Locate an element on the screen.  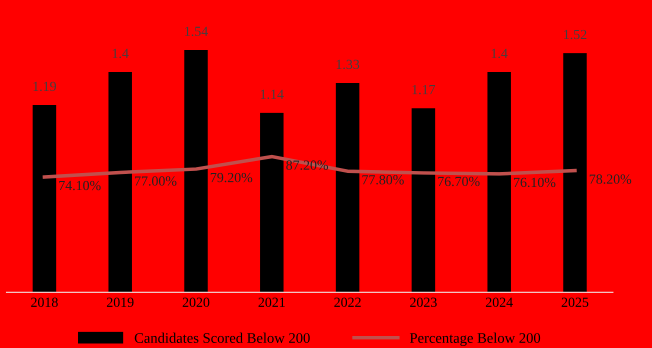
data-label: 78.20% is located at coordinates (611, 179).